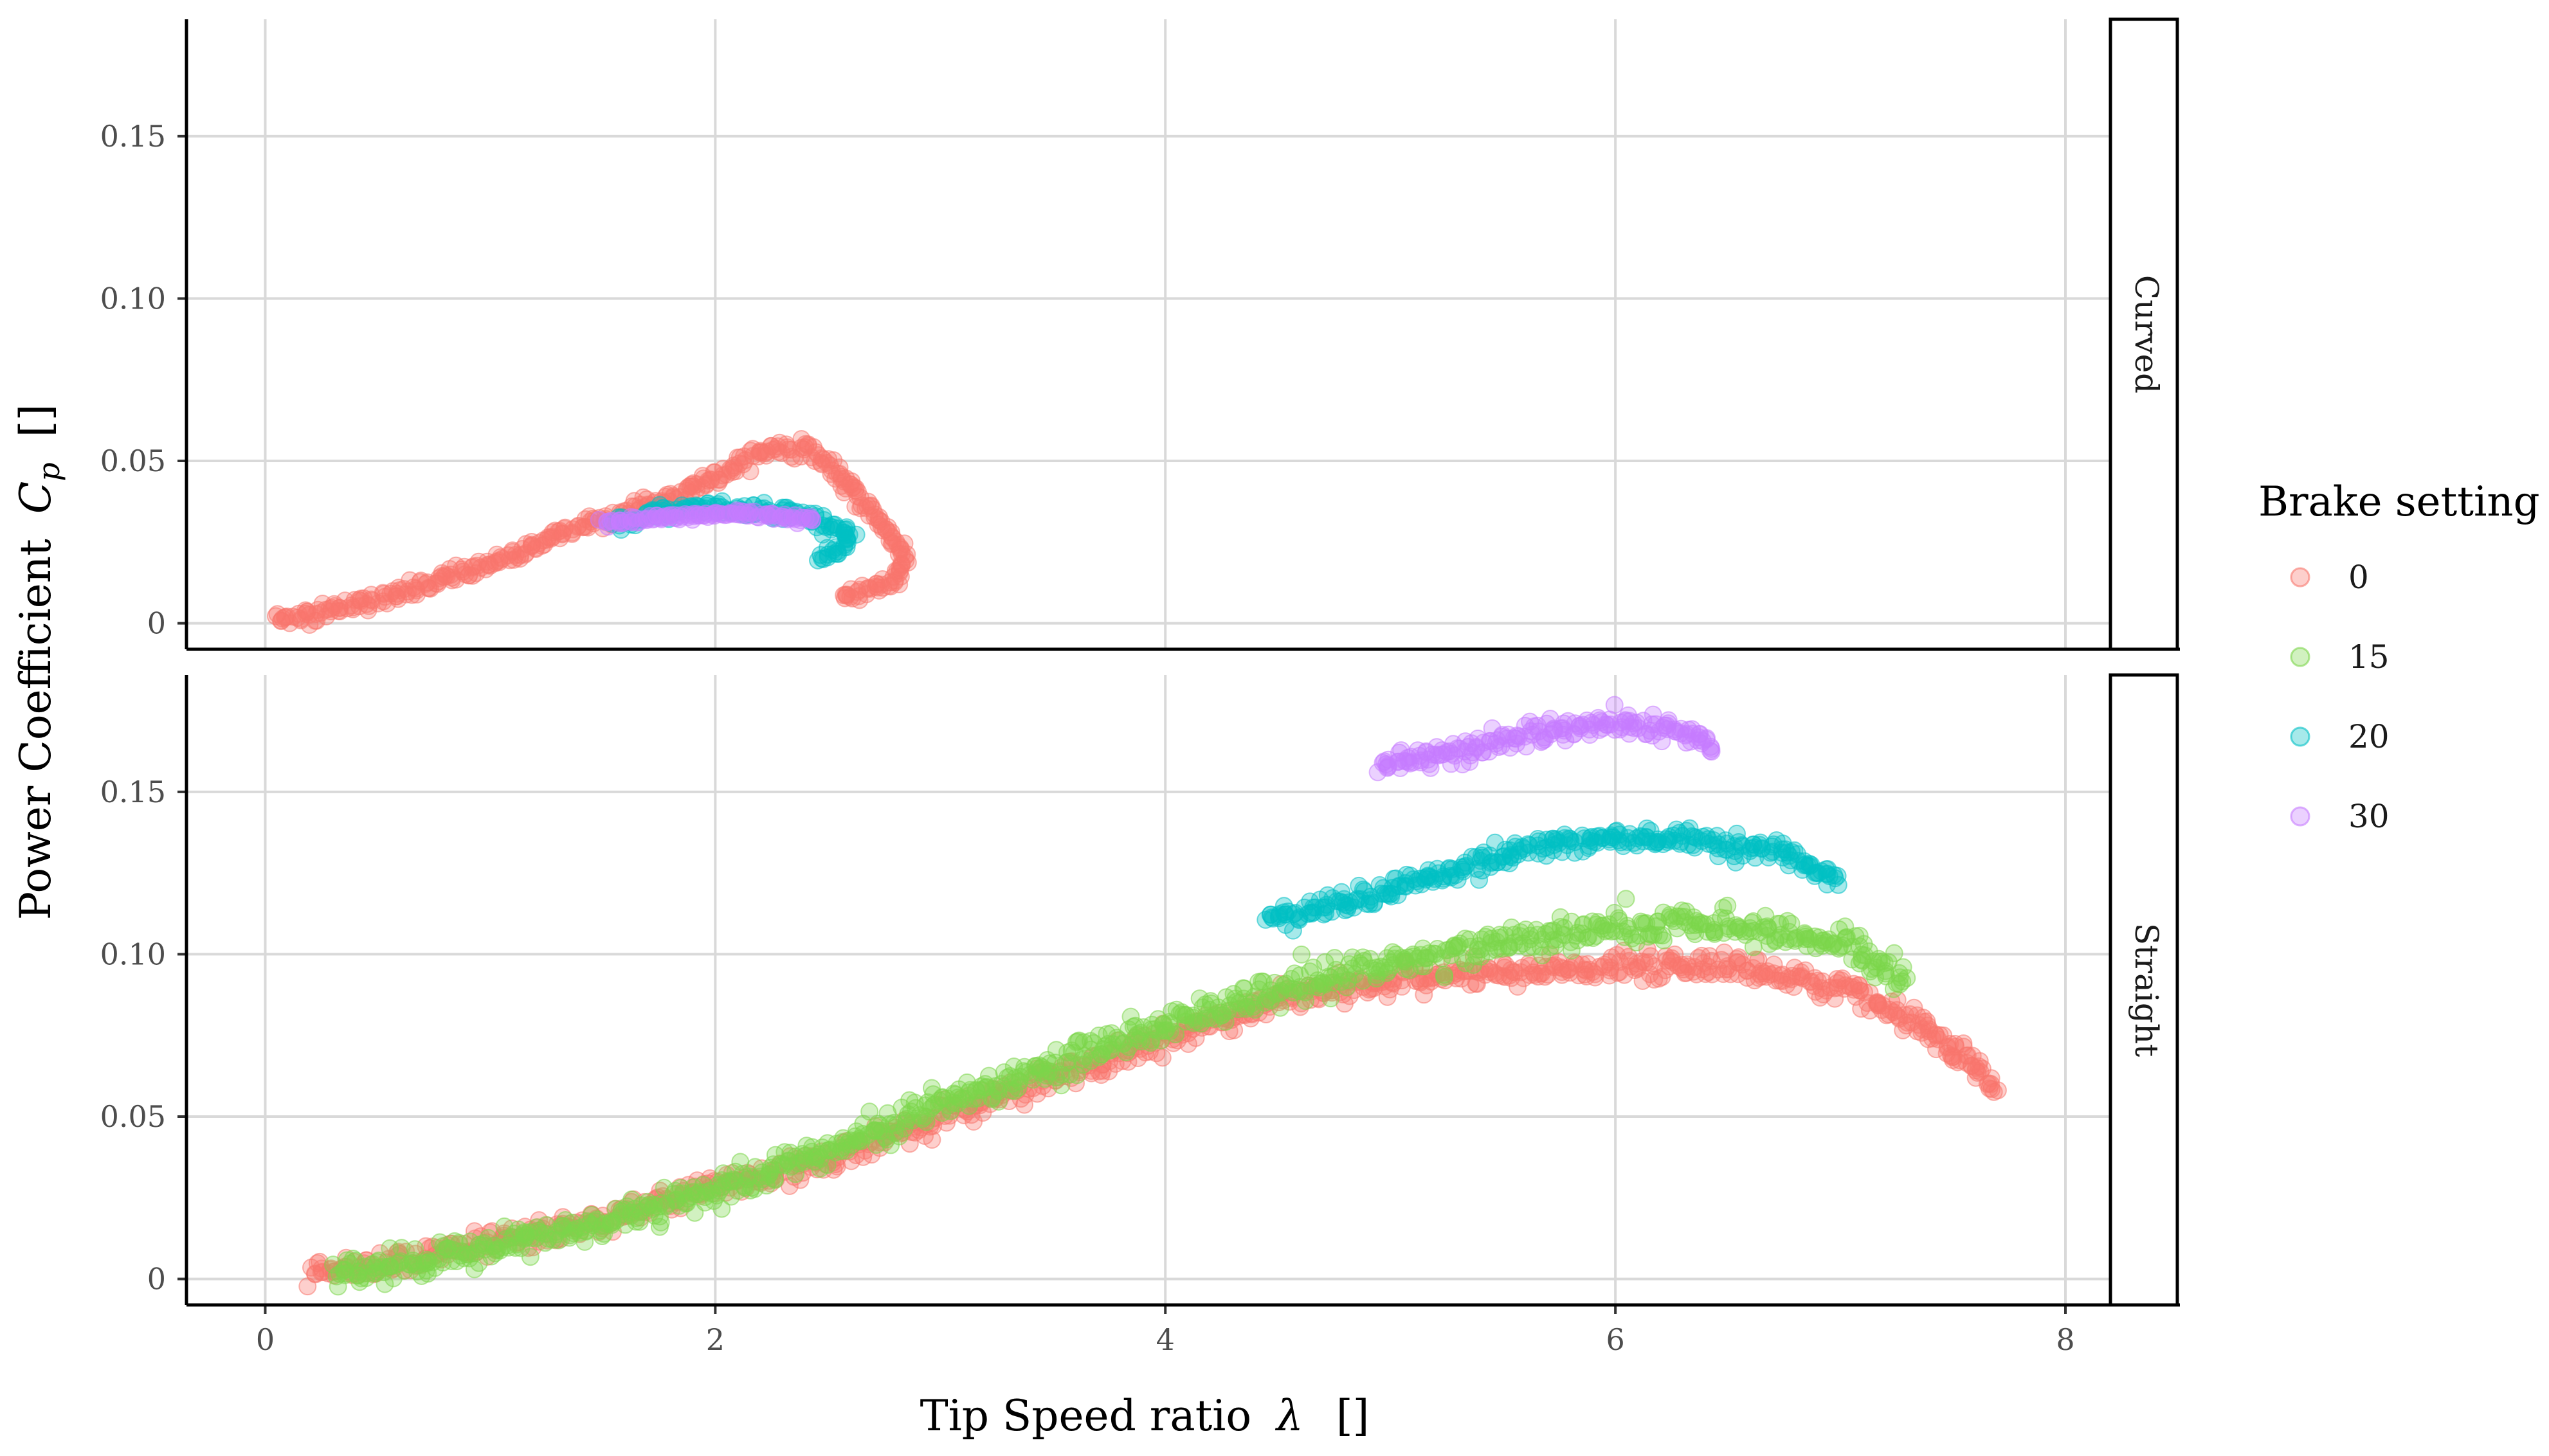  I want to click on legend-label: 20, so click(2369, 736).